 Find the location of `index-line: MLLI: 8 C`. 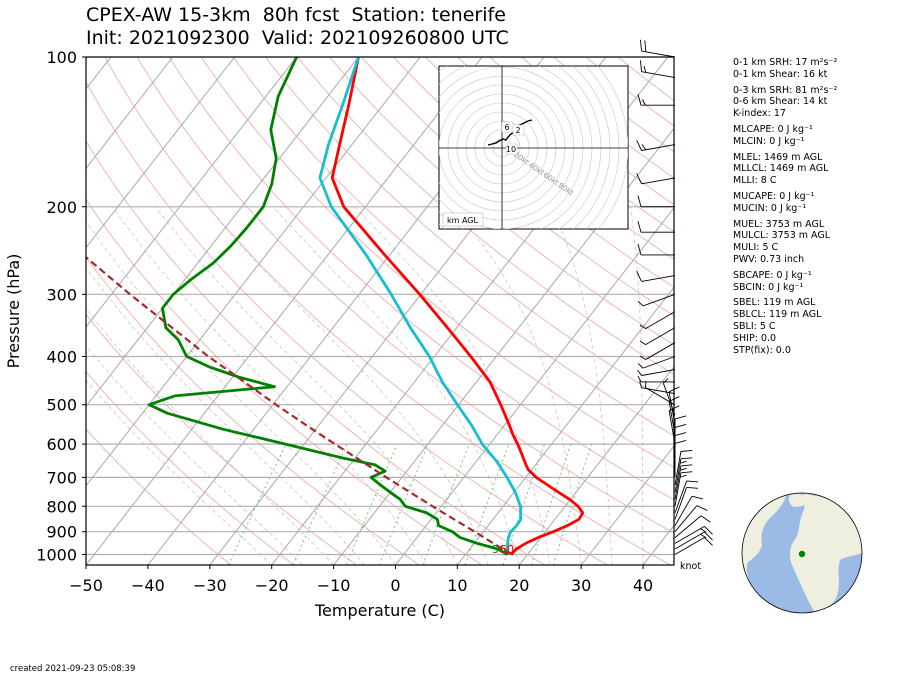

index-line: MLLI: 8 C is located at coordinates (755, 181).